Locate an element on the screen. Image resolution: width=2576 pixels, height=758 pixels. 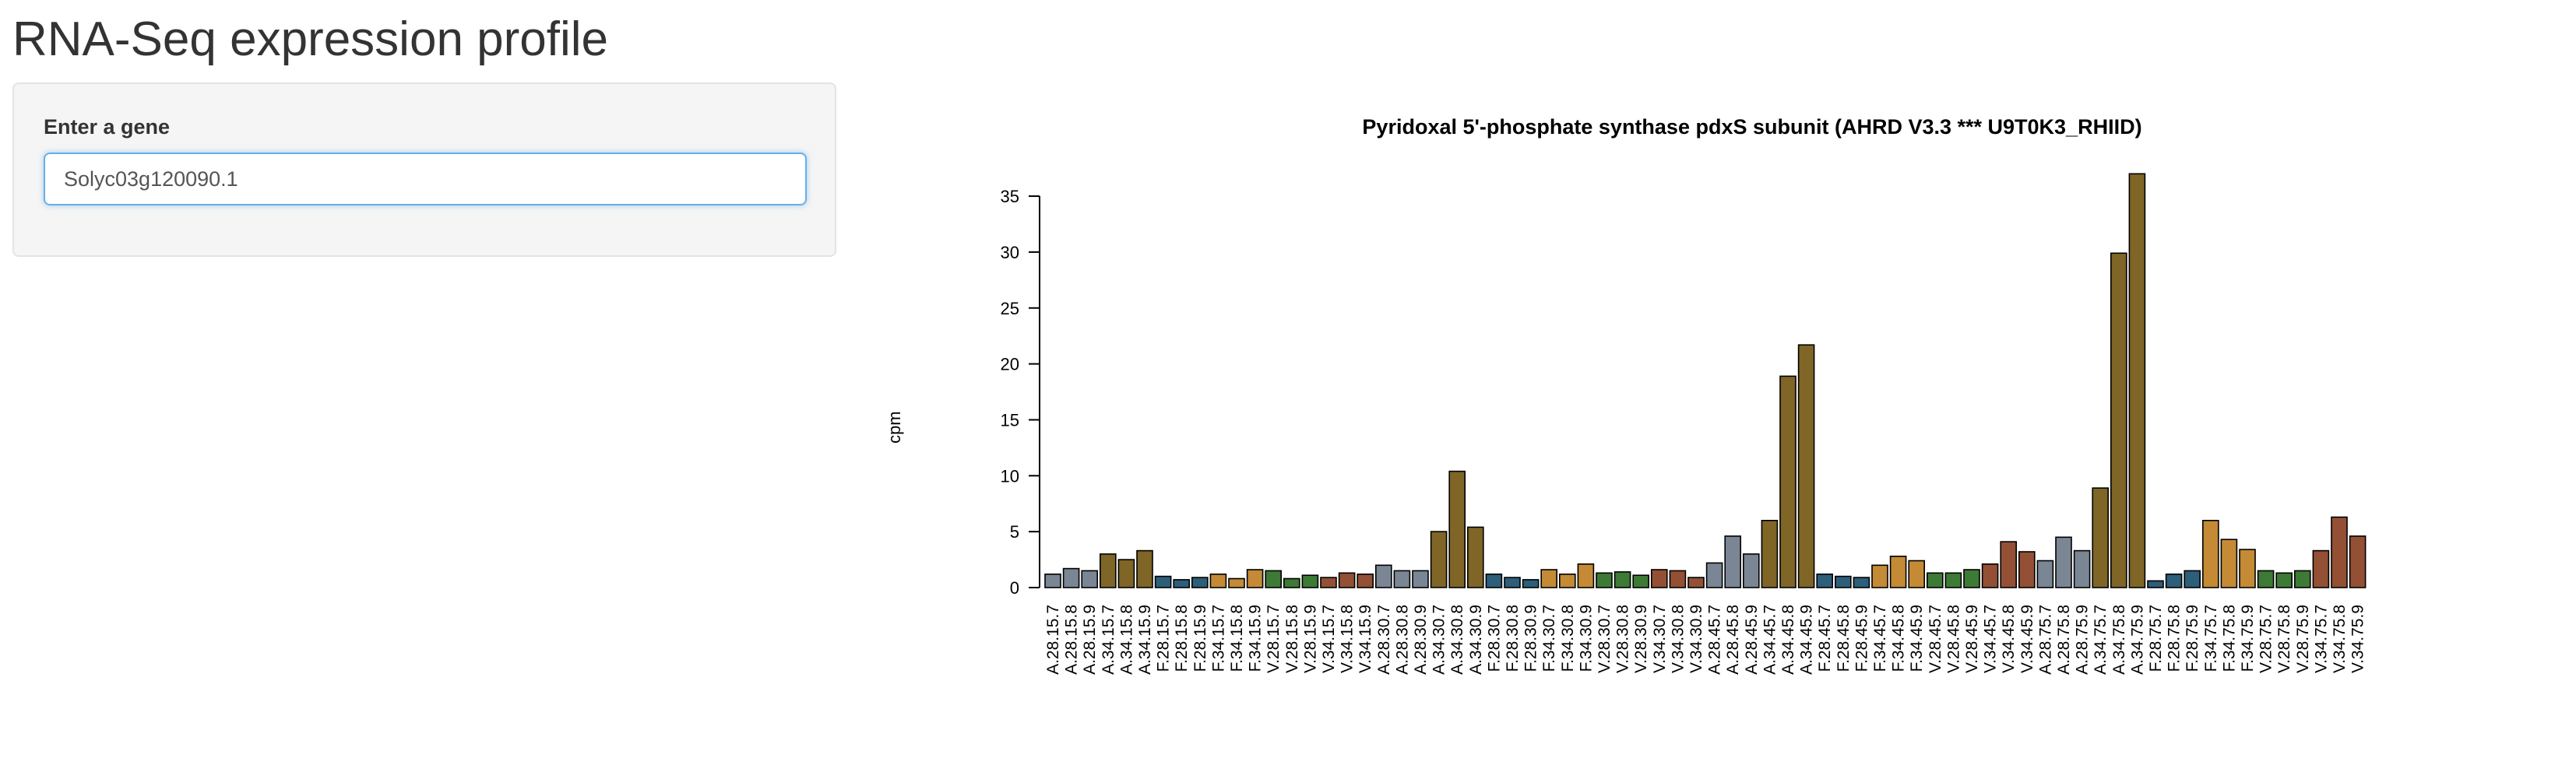
x-tick-label: F.28.75.7 is located at coordinates (2156, 638).